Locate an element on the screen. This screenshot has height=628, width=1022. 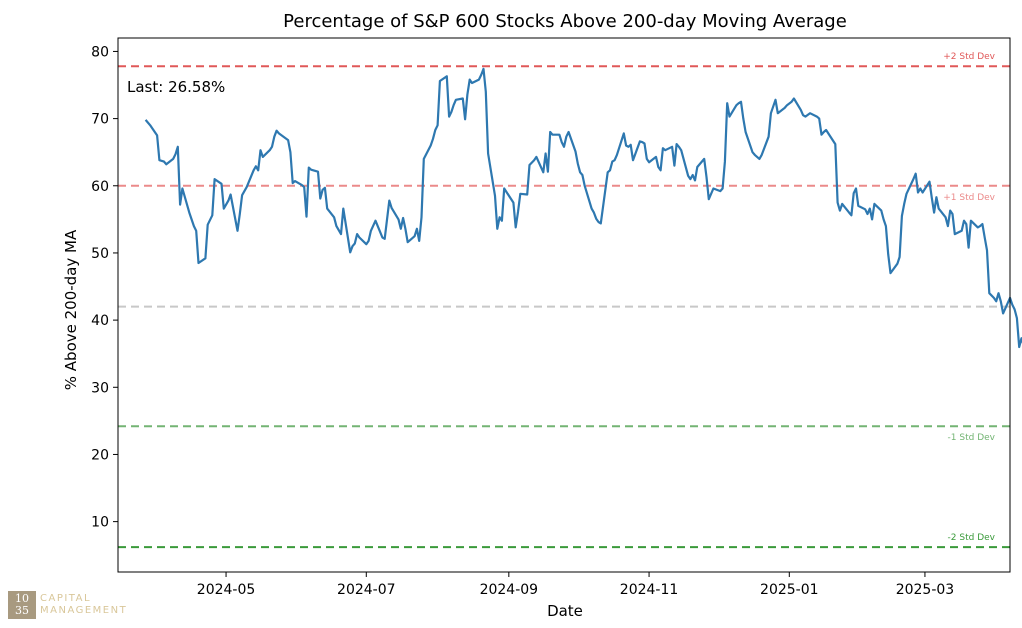
y-tick-label: 60 is located at coordinates (100, 187).